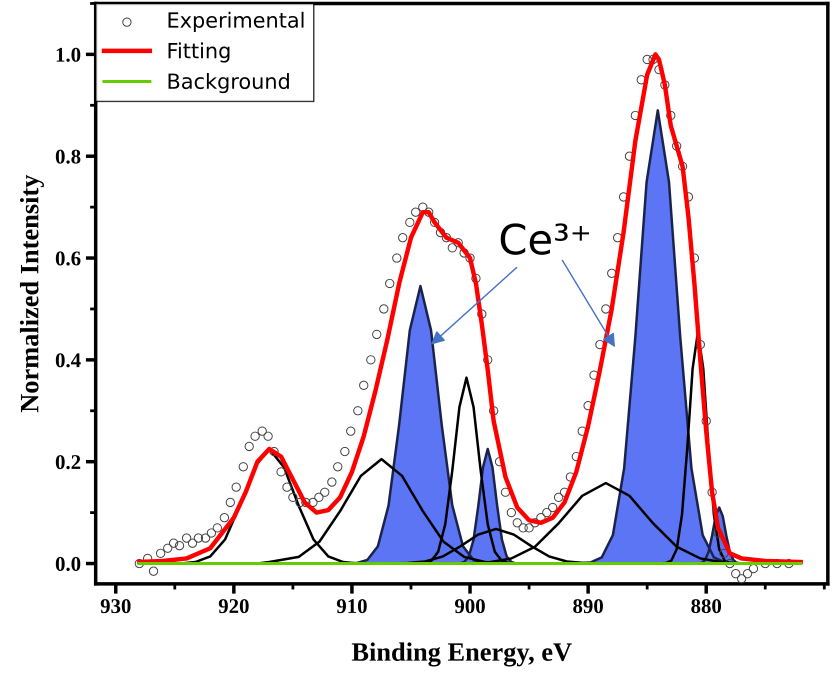 This screenshot has height=691, width=832. Describe the element at coordinates (68, 462) in the screenshot. I see `y-tick-label: 0.2` at that location.